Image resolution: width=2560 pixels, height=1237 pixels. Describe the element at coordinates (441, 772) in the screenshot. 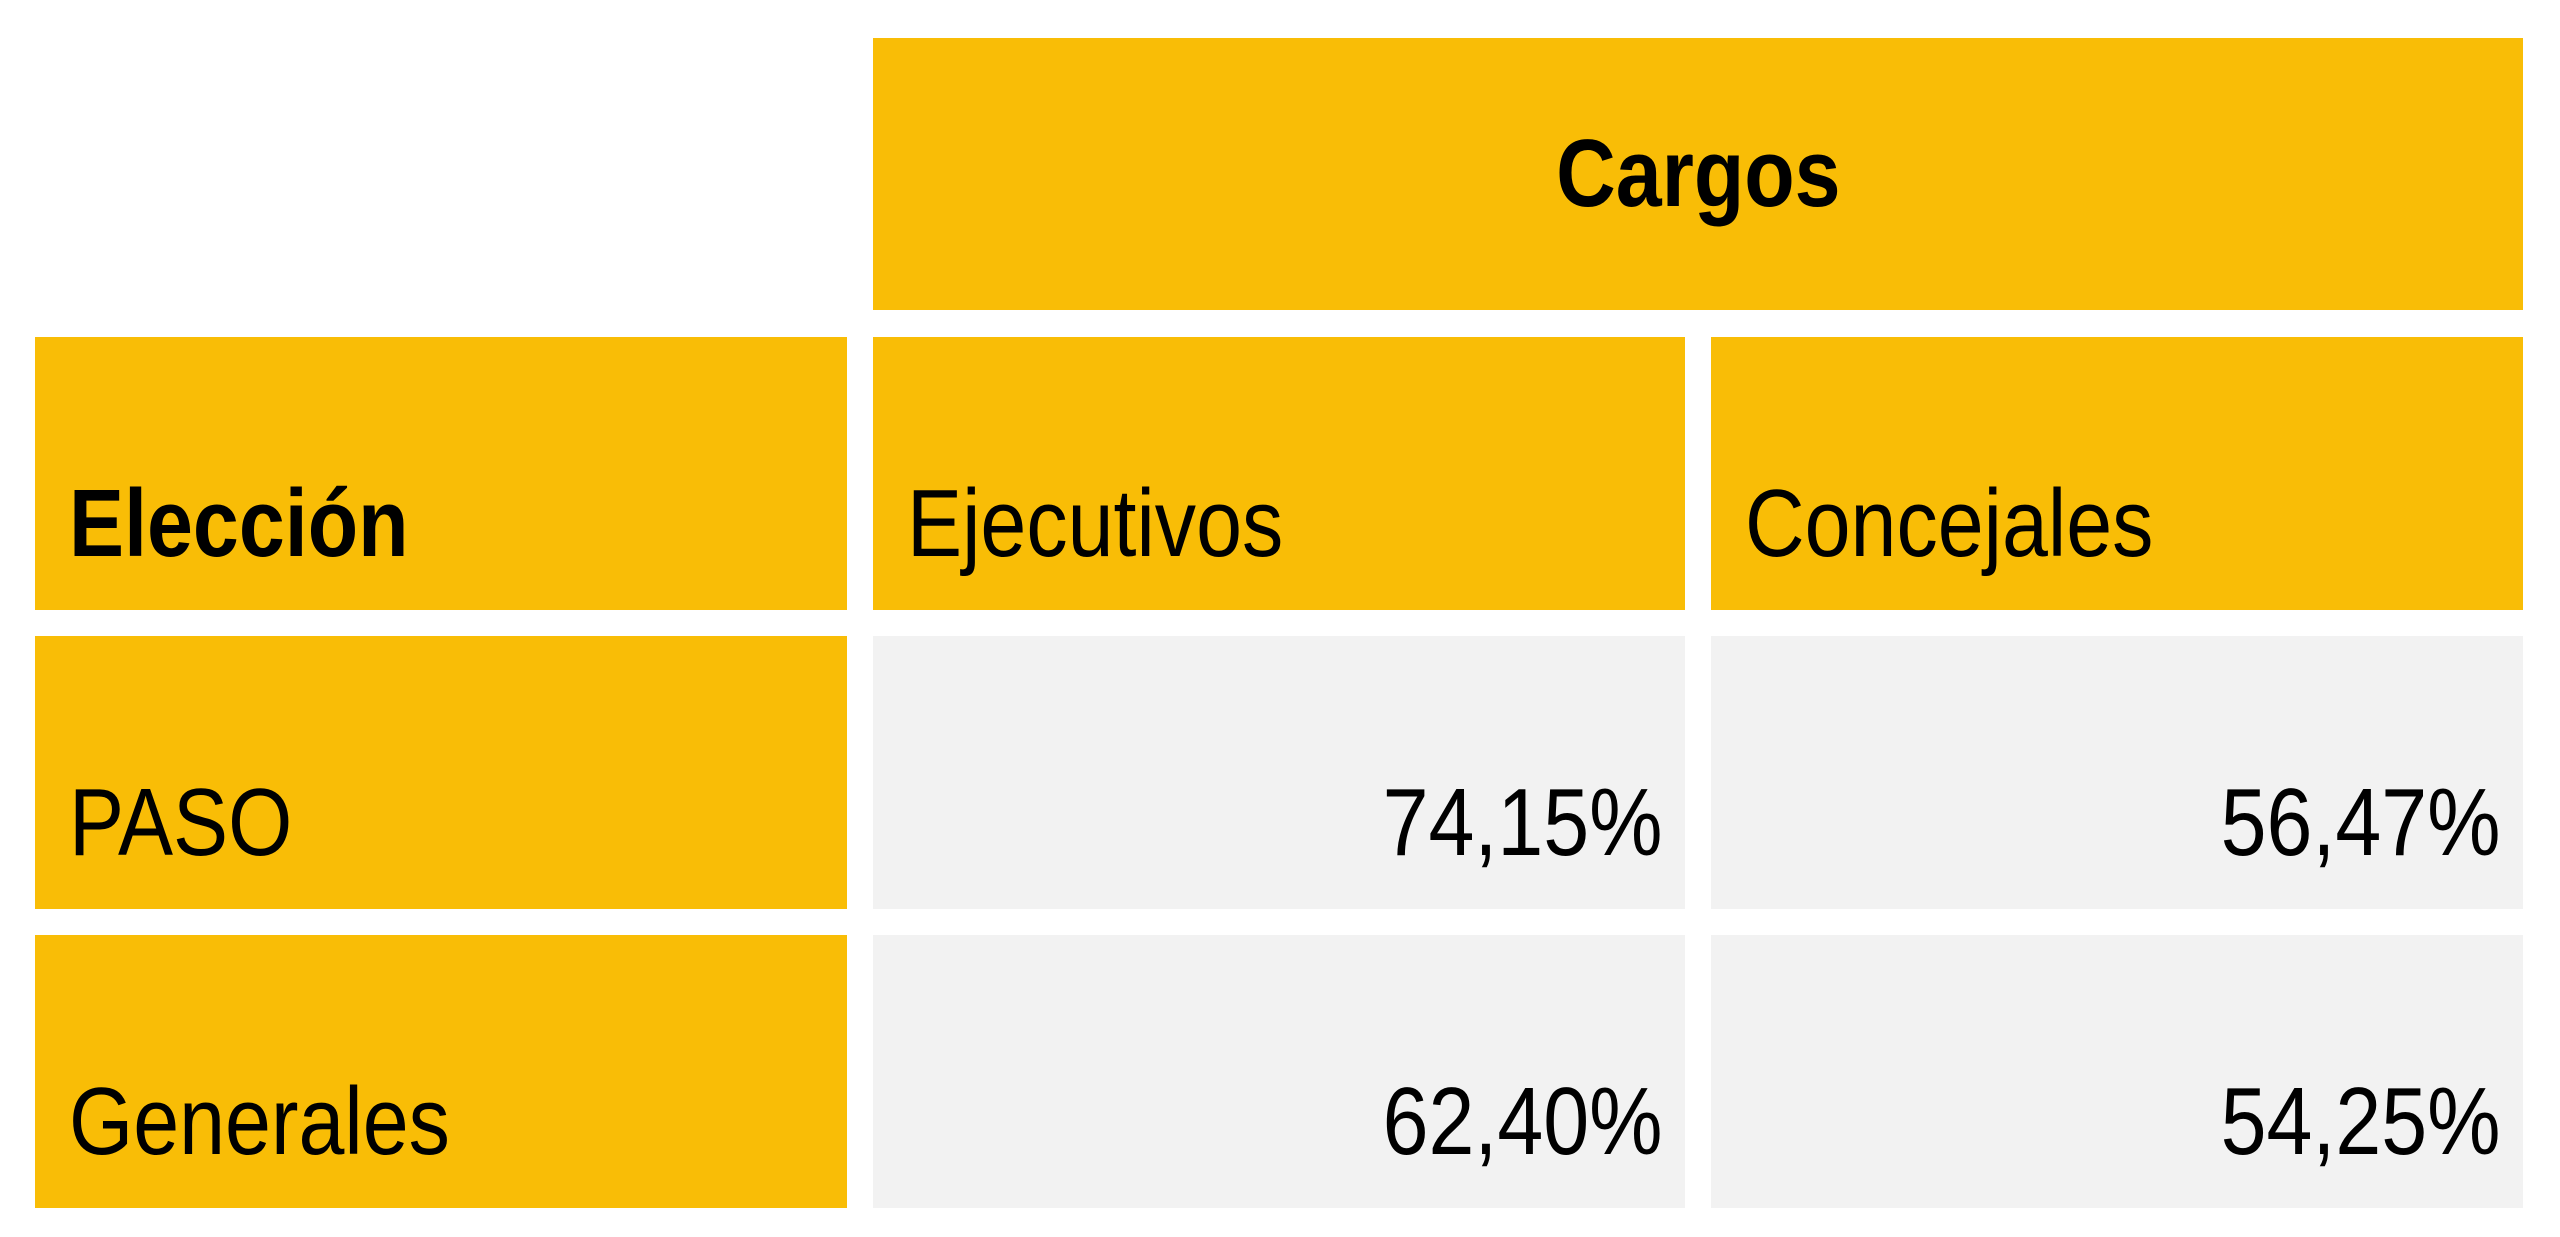

I see `row-label-paso: PASO` at that location.